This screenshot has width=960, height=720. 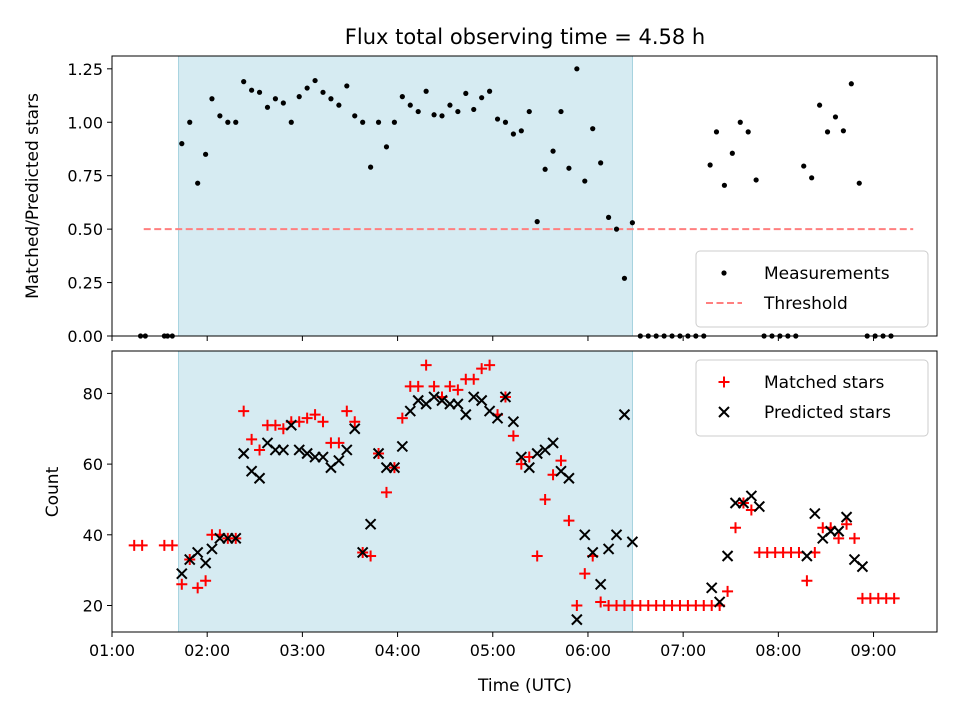 I want to click on x-tick-label: 01:00, so click(x=112, y=650).